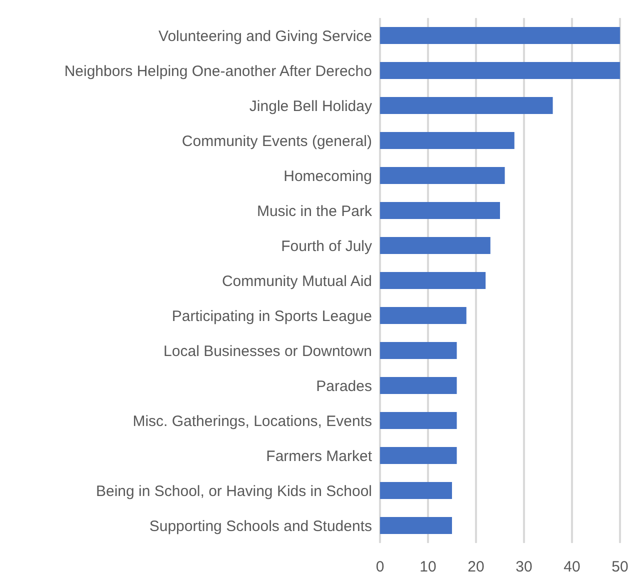  What do you see at coordinates (428, 567) in the screenshot?
I see `x-tick-label: 10` at bounding box center [428, 567].